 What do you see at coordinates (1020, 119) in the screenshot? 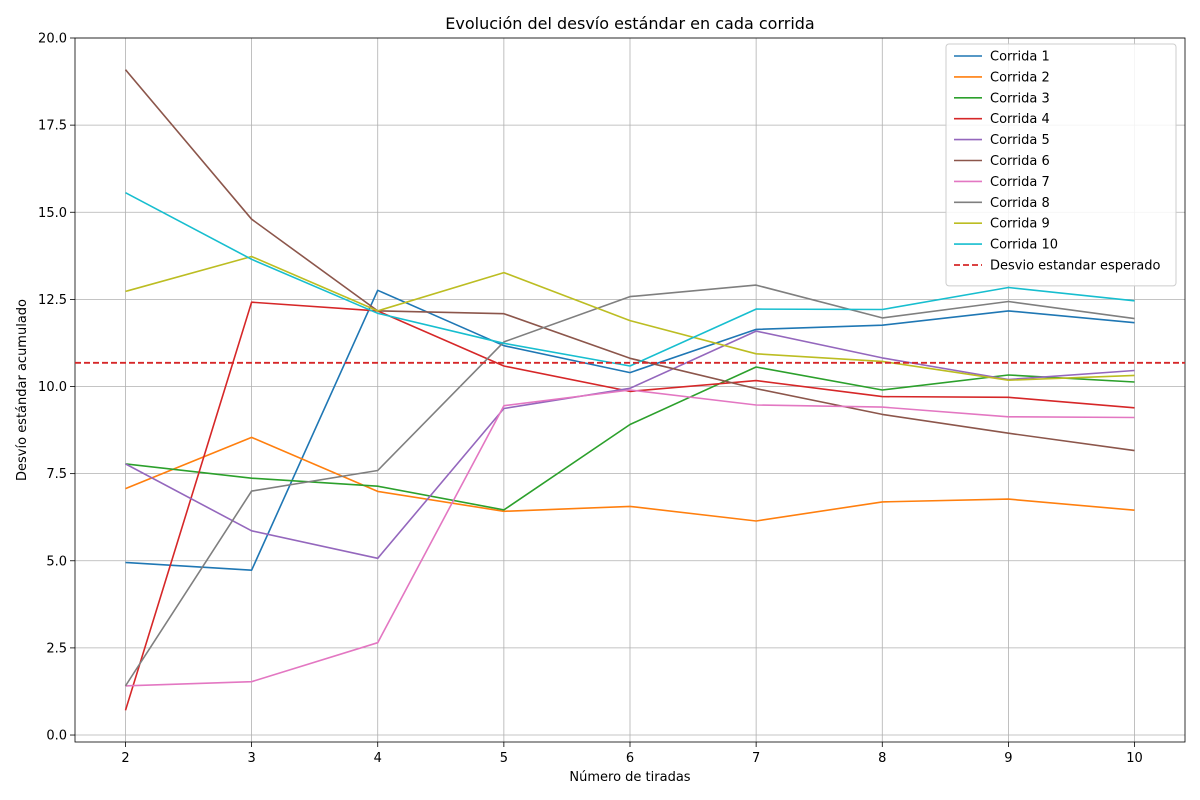
I see `legend-label: Corrida 4` at bounding box center [1020, 119].